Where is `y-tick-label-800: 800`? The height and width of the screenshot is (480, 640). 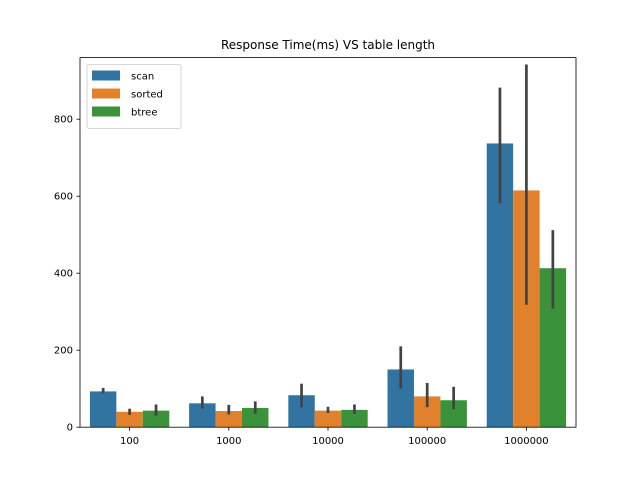 y-tick-label-800: 800 is located at coordinates (63, 120).